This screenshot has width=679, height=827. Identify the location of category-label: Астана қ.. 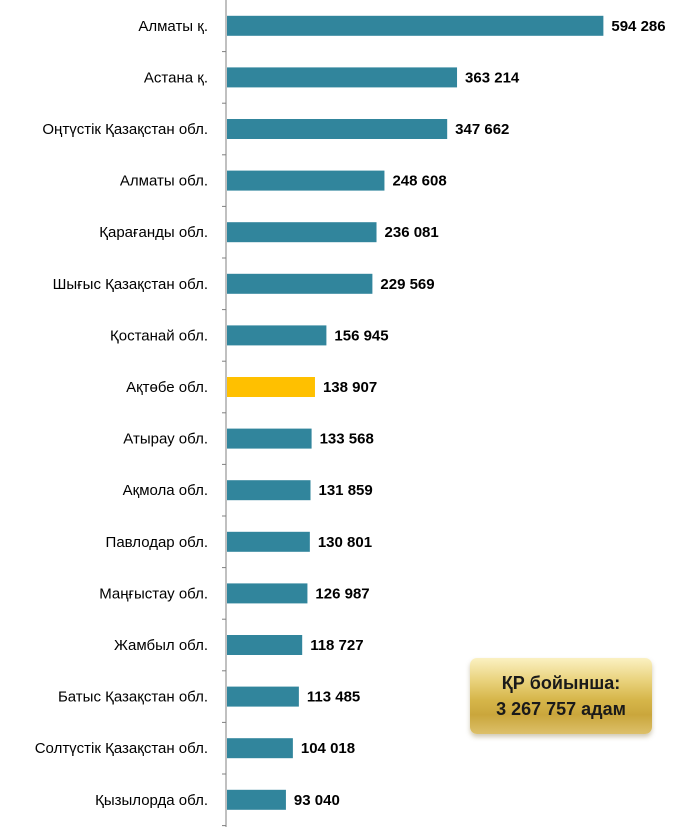
(176, 77).